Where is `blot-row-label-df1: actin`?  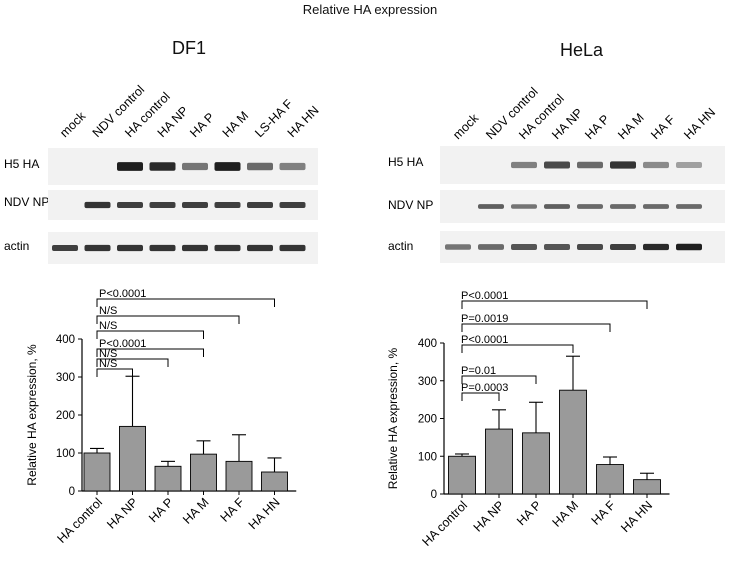 blot-row-label-df1: actin is located at coordinates (16, 246).